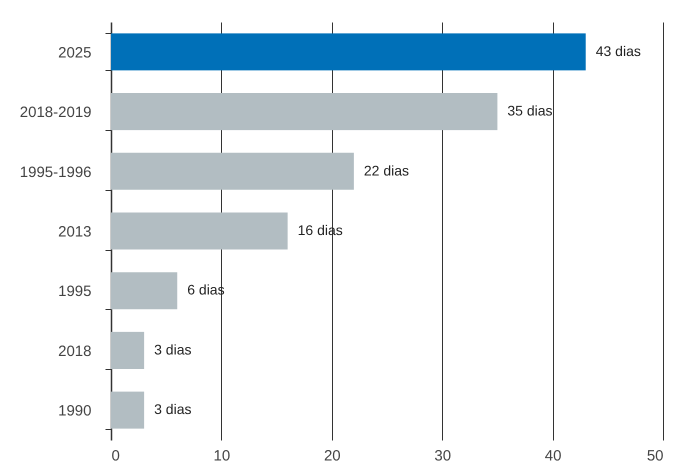  What do you see at coordinates (75, 232) in the screenshot?
I see `y-tick-label: 2013` at bounding box center [75, 232].